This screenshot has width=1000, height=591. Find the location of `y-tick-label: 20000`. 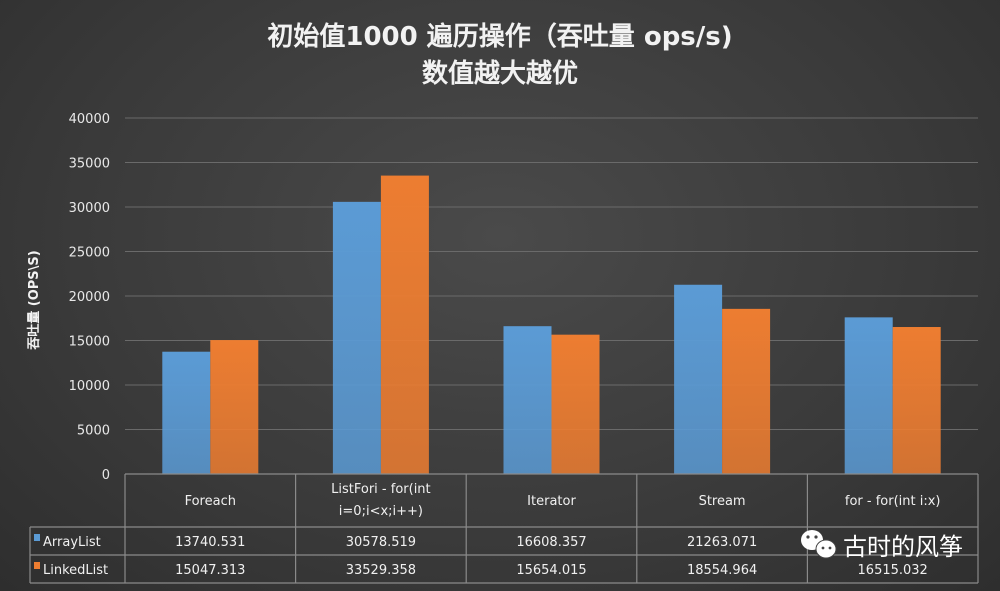

y-tick-label: 20000 is located at coordinates (89, 297).